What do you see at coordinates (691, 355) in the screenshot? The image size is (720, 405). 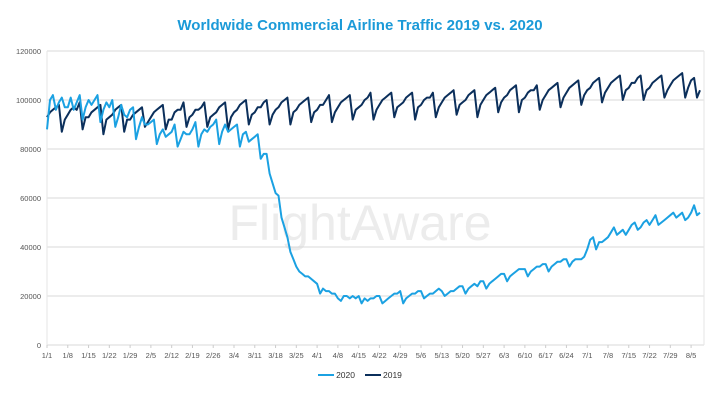 I see `x-tick-label: 8/5` at bounding box center [691, 355].